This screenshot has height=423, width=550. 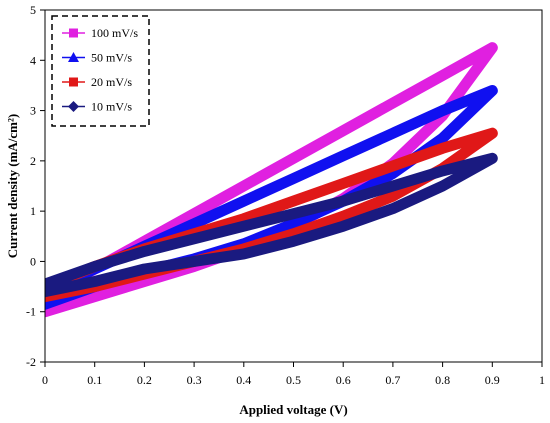 I want to click on x-tick-label: 0.6, so click(x=343, y=380).